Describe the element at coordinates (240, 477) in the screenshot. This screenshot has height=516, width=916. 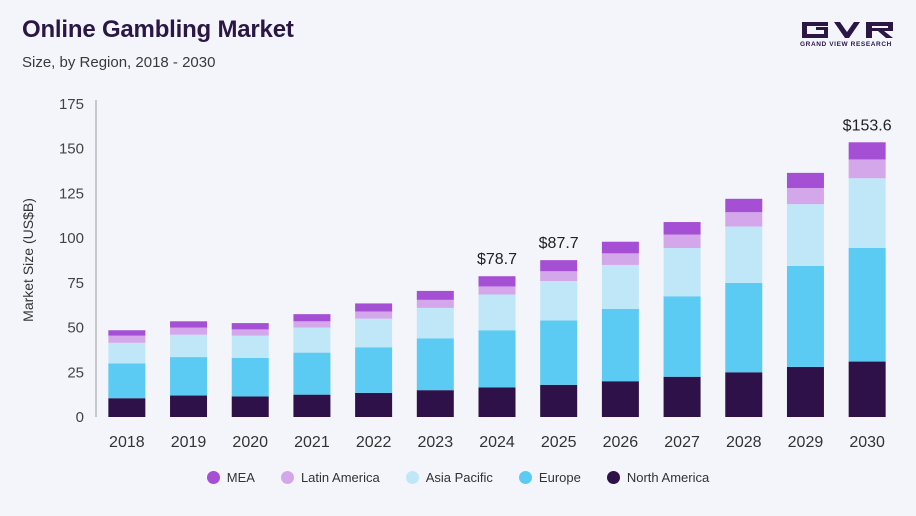
I see `legend-label: MEA` at that location.